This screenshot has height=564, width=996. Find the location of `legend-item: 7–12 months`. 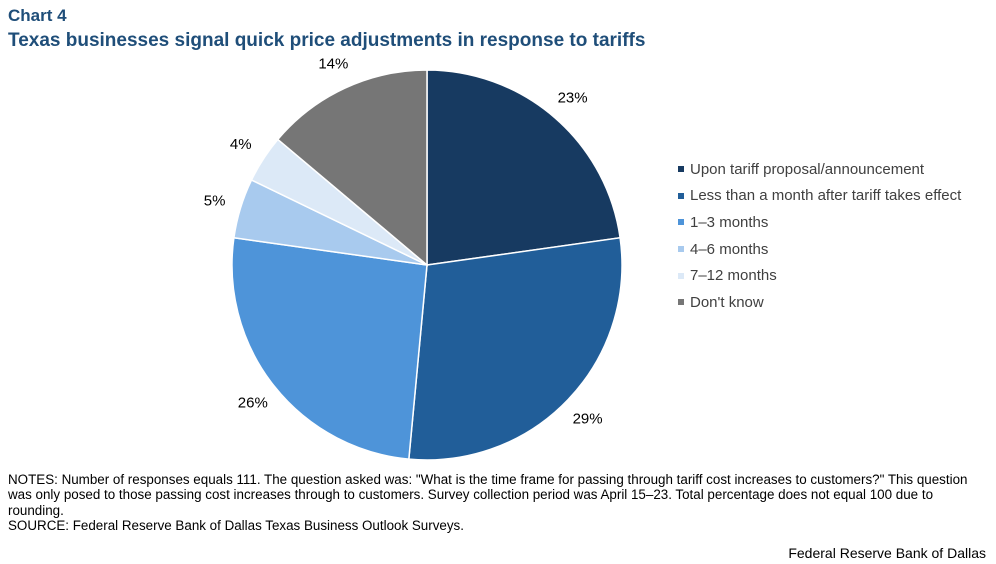

legend-item: 7–12 months is located at coordinates (819, 275).